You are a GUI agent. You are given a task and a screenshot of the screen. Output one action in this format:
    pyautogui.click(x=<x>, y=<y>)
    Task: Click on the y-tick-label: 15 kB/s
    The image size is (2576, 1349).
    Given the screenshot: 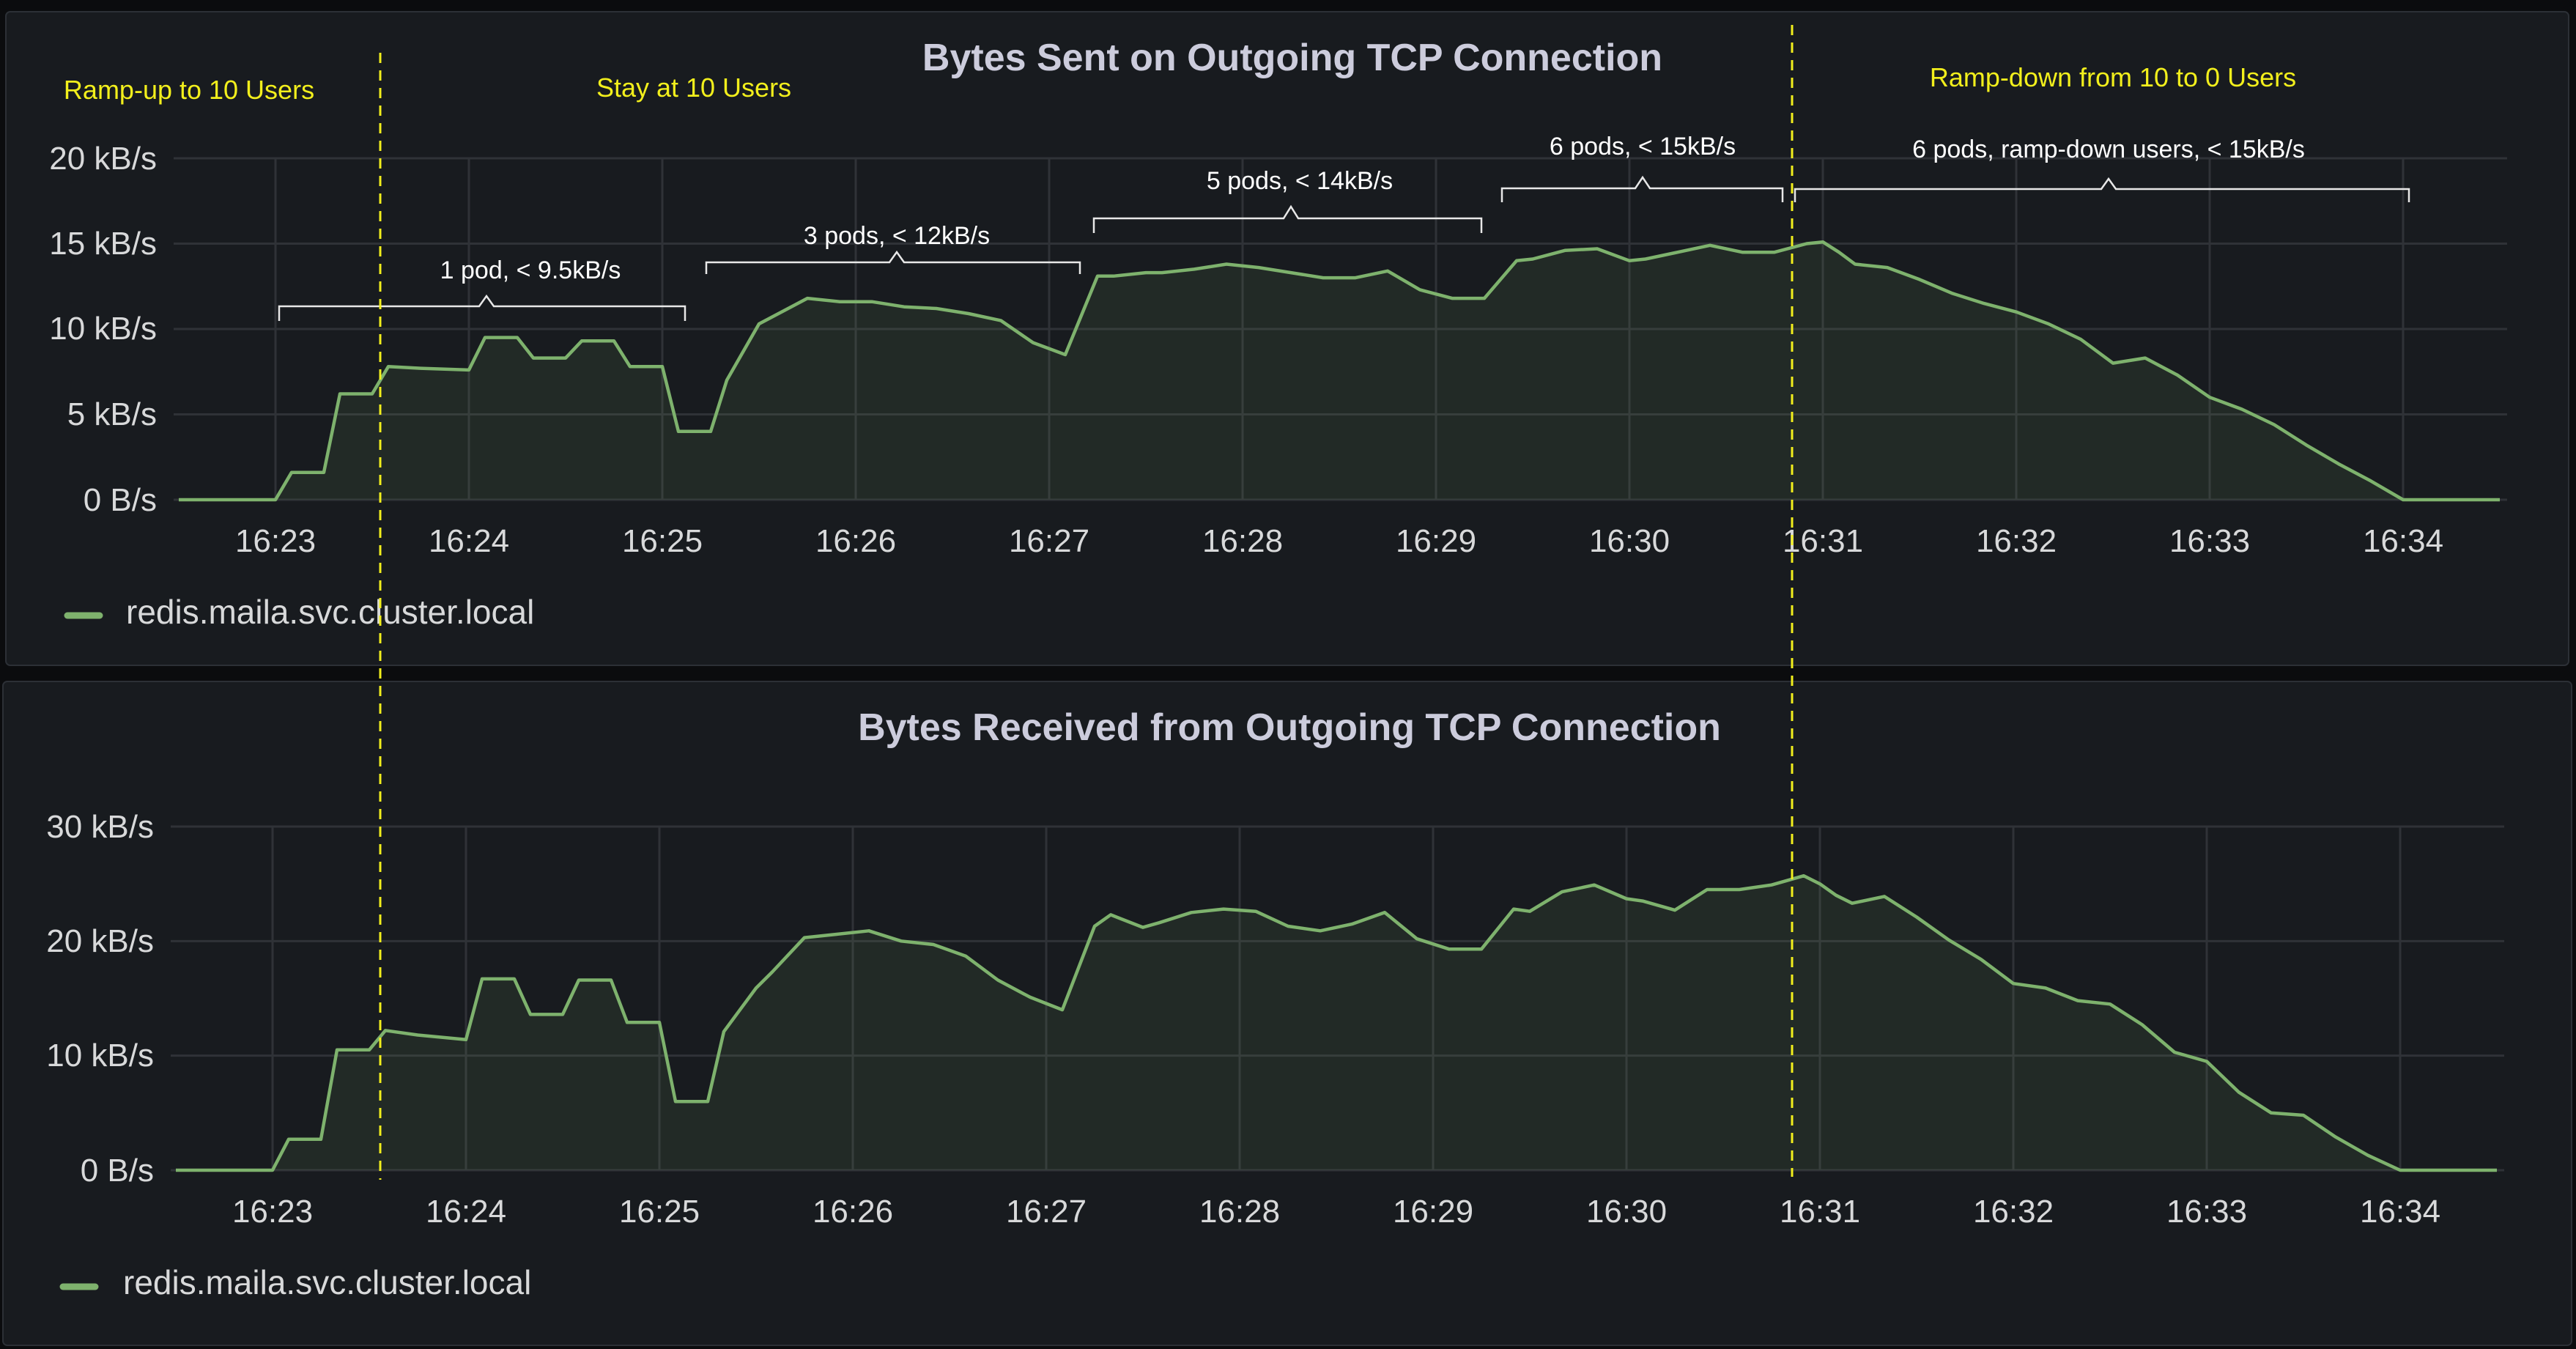 What is the action you would take?
    pyautogui.click(x=103, y=244)
    